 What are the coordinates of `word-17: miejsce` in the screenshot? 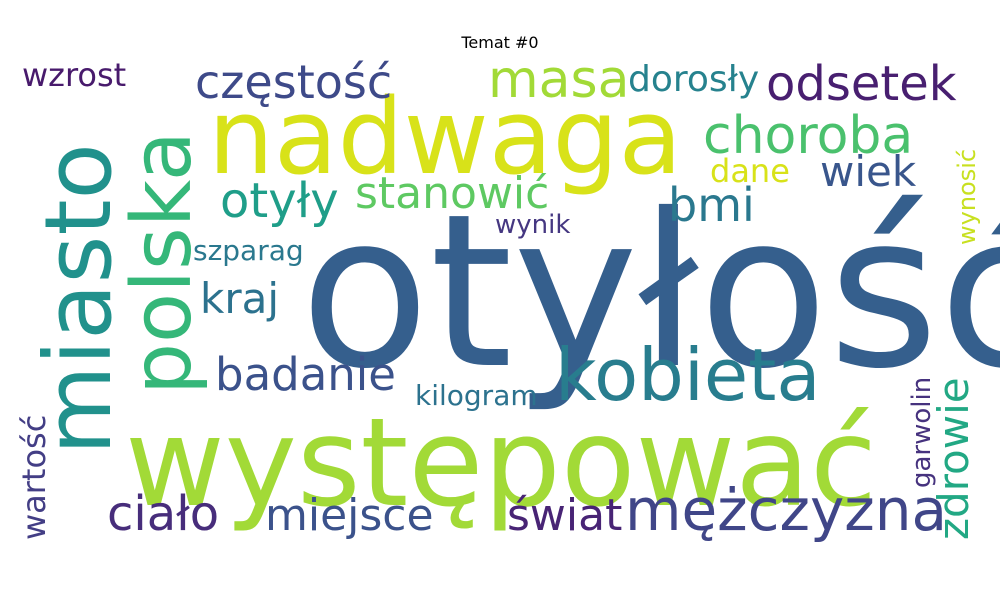 It's located at (349, 515).